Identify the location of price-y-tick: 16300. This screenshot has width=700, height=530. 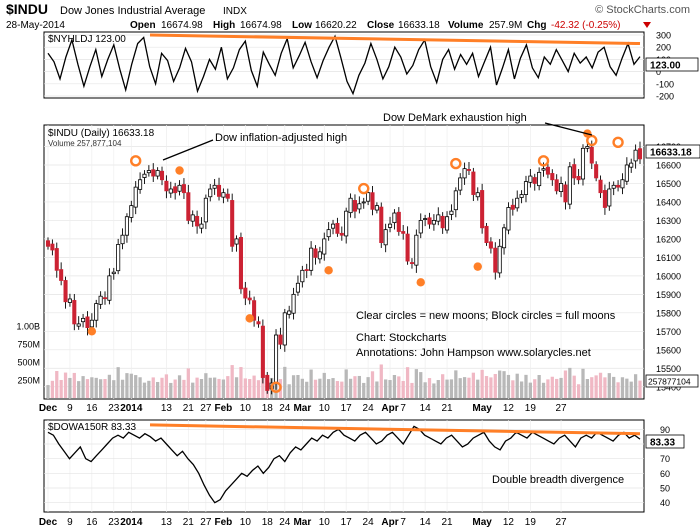
(668, 221).